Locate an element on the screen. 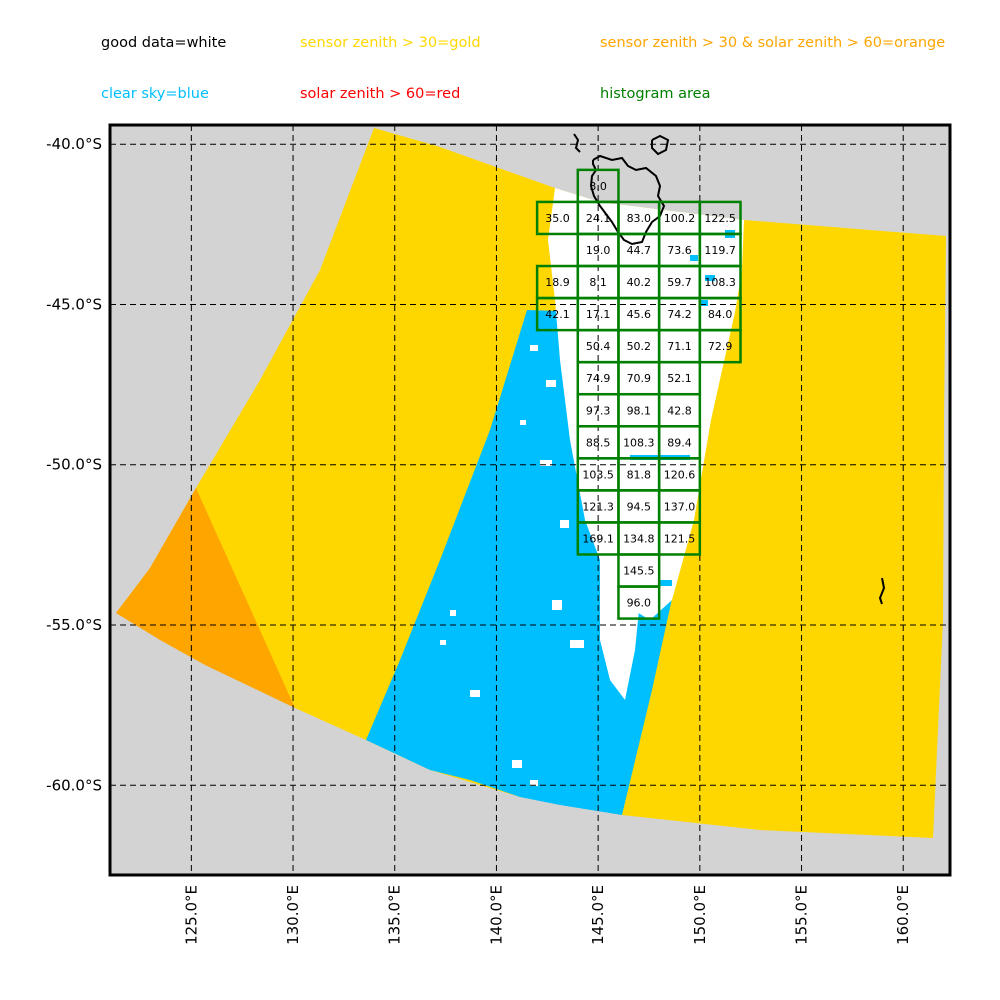  histogram-cell-value: 74.2 is located at coordinates (679, 314).